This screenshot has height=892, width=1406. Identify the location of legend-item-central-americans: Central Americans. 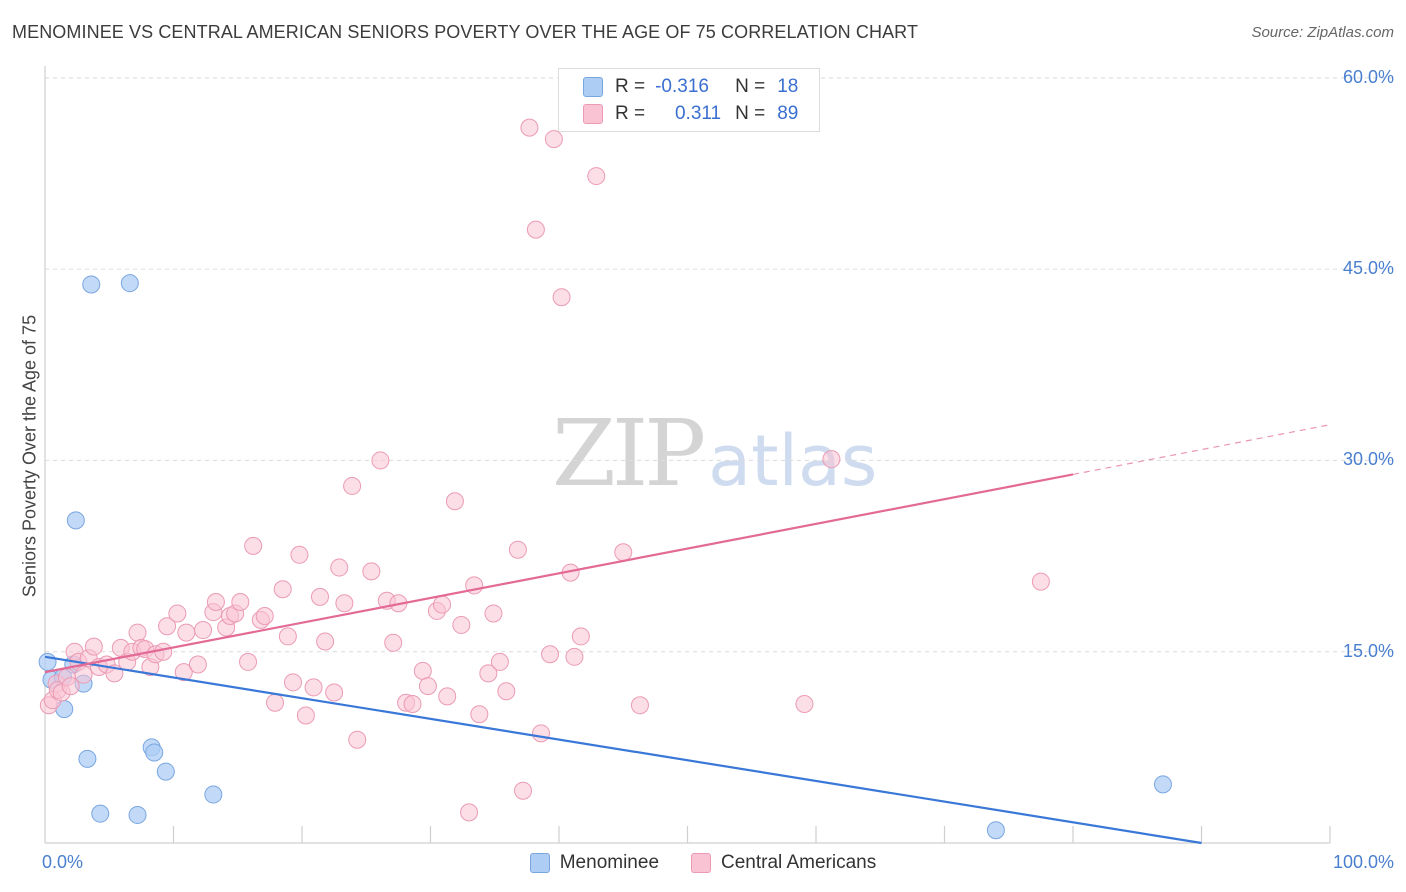
(783, 863).